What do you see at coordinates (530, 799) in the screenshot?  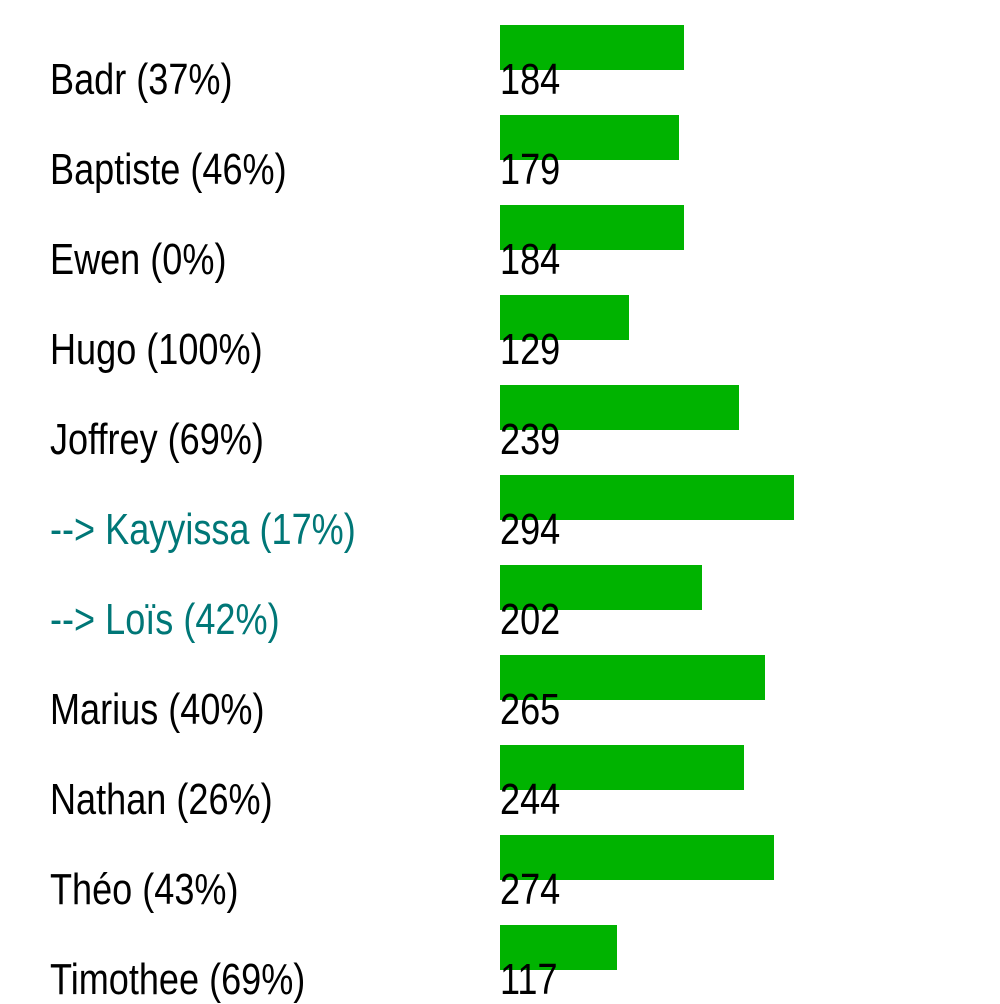 I see `value-label: 244` at bounding box center [530, 799].